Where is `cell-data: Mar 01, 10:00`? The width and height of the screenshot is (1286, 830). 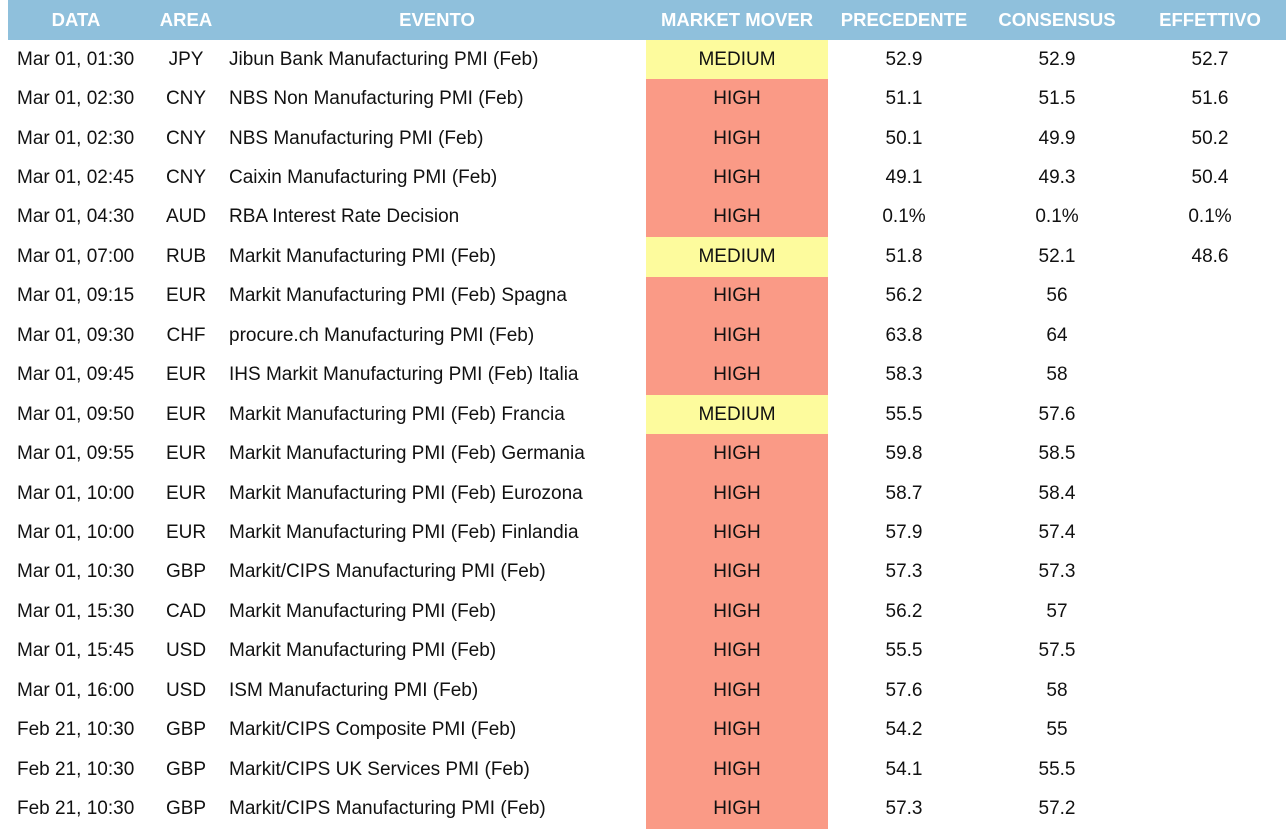 cell-data: Mar 01, 10:00 is located at coordinates (76, 532).